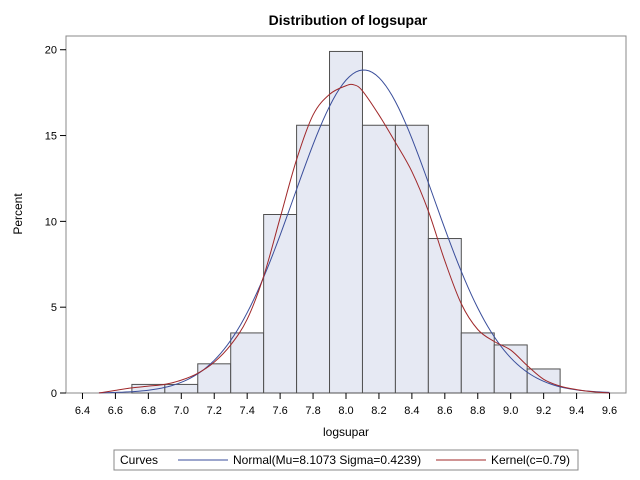 This screenshot has width=640, height=480. Describe the element at coordinates (18, 214) in the screenshot. I see `y-axis-label: Percent` at that location.